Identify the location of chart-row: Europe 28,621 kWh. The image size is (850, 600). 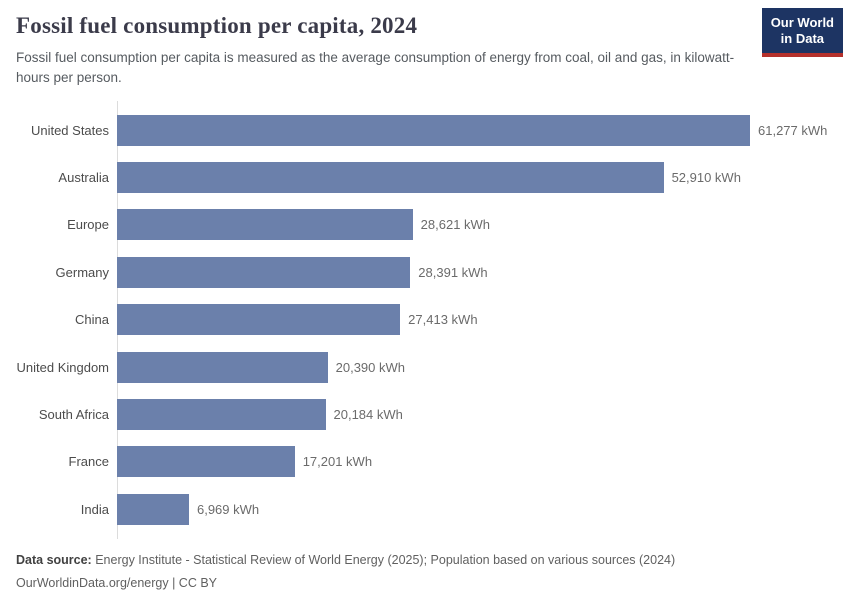
(425, 224).